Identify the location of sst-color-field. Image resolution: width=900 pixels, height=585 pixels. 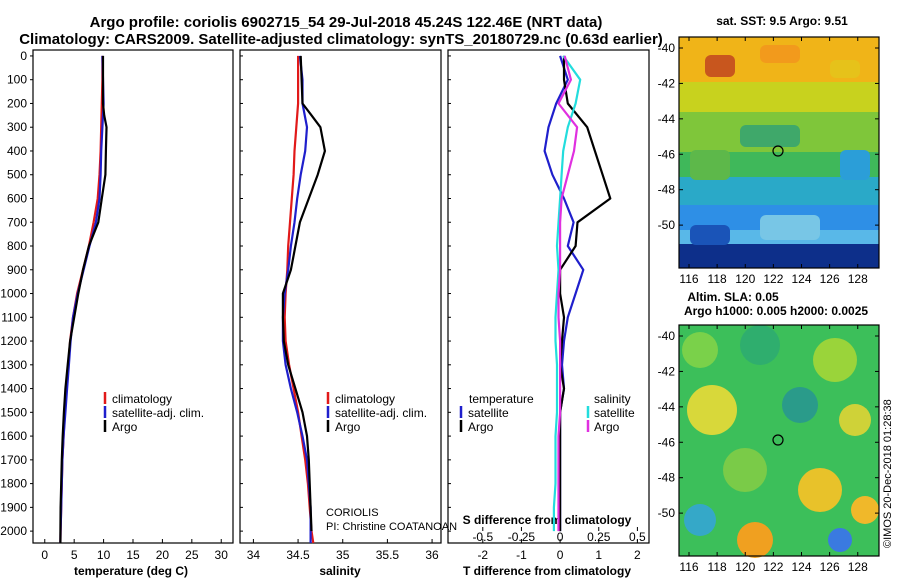
(779, 152).